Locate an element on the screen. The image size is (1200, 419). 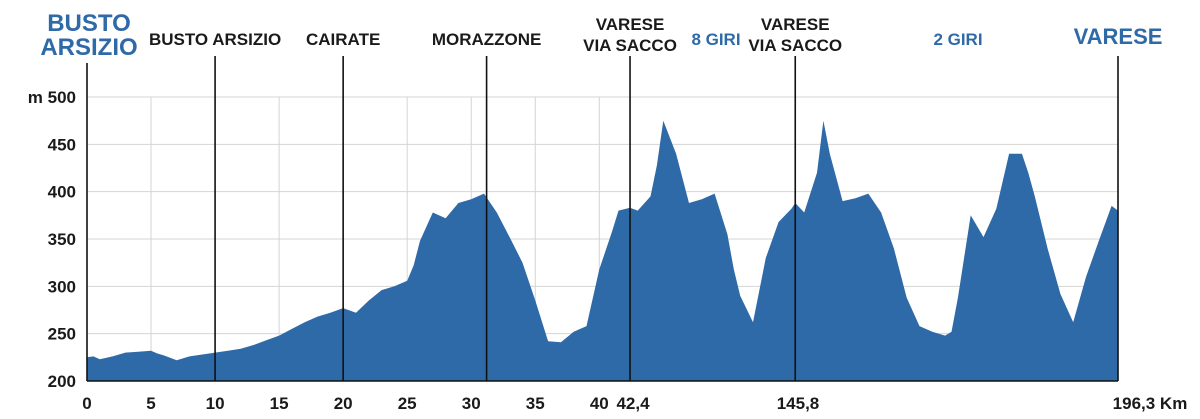
x-axis-ticks: 0 5 10 15 20 25 30 35 40 is located at coordinates (345, 403).